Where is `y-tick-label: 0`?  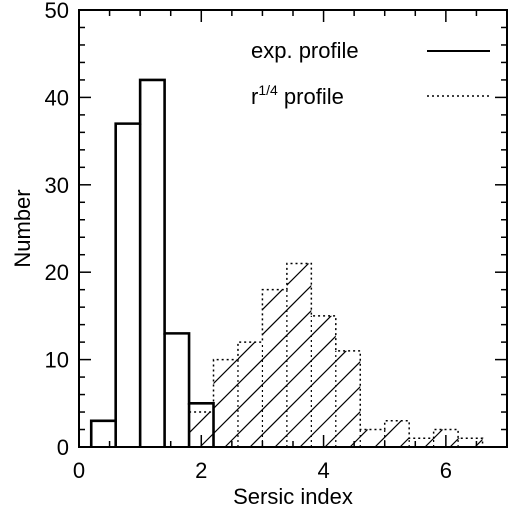
y-tick-label: 0 is located at coordinates (63, 447).